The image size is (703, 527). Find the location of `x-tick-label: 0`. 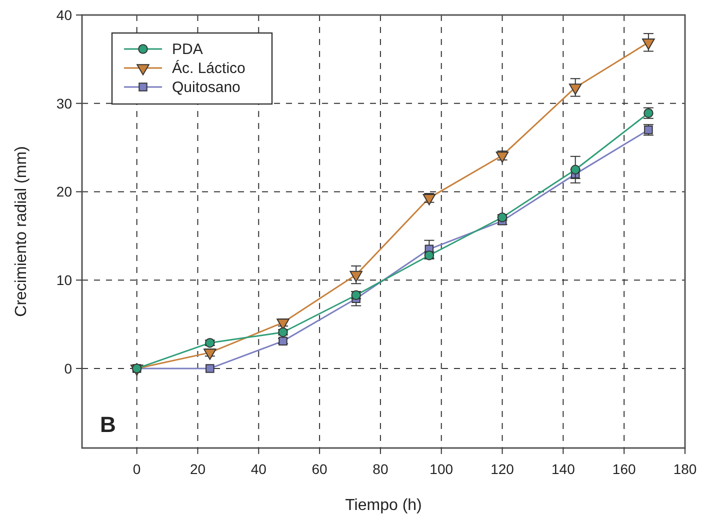

x-tick-label: 0 is located at coordinates (136, 469).